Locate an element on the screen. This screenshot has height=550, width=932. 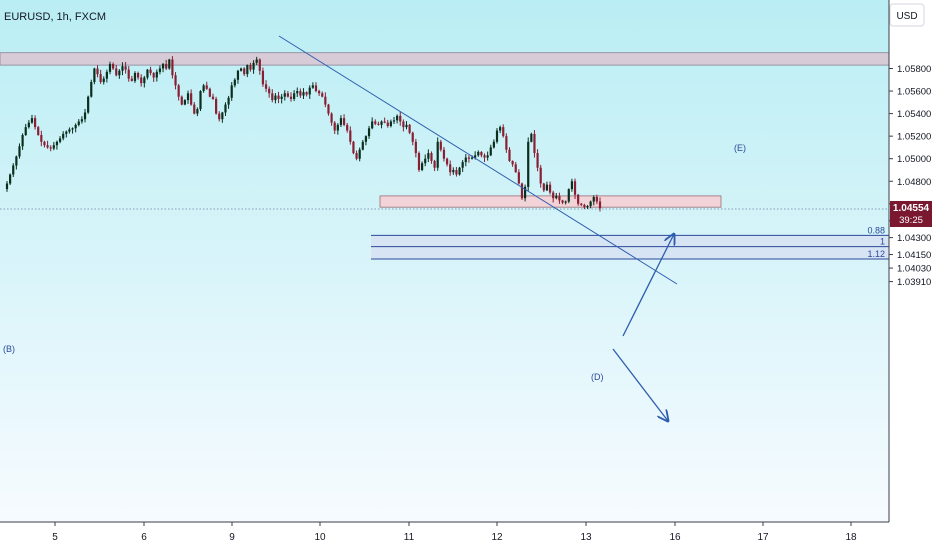
price-tick-label: 1.05800 is located at coordinates (914, 69).